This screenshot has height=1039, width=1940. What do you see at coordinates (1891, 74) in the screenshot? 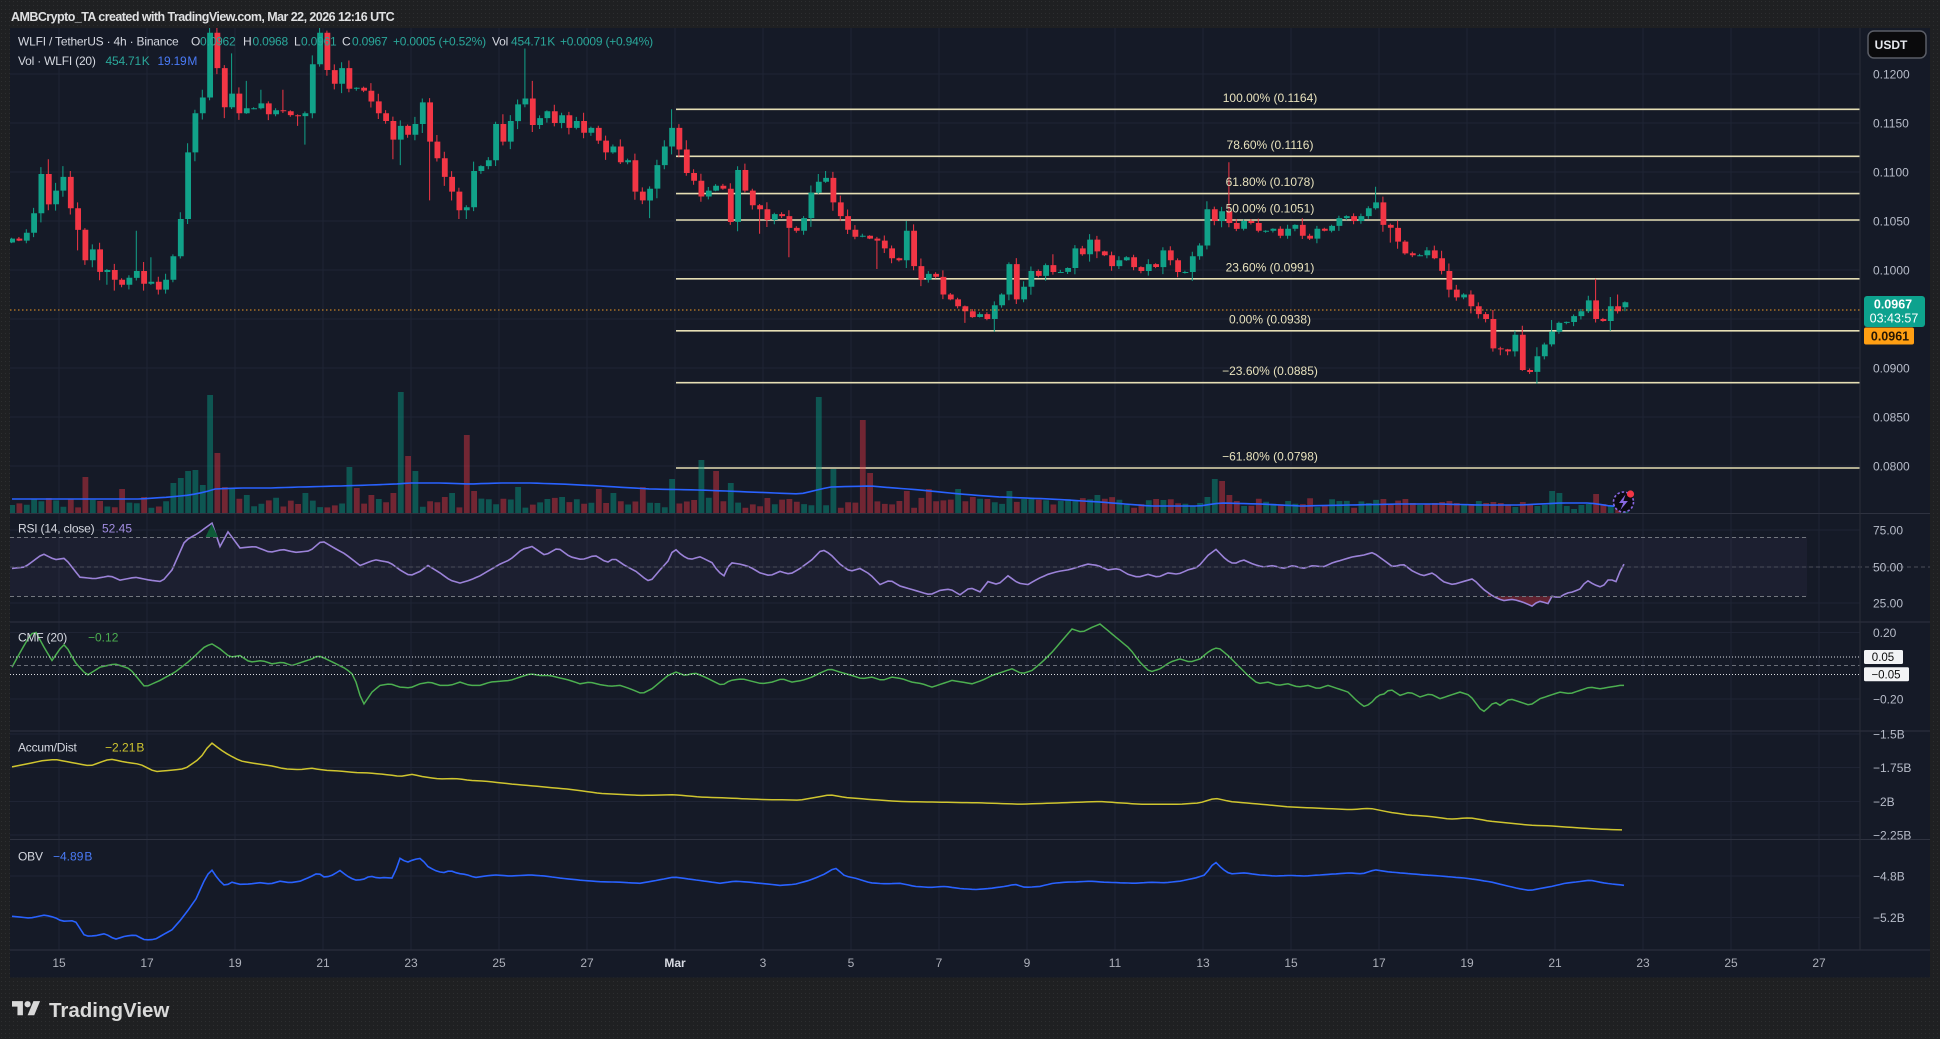
I see `svg-text: 0.1200` at bounding box center [1891, 74].